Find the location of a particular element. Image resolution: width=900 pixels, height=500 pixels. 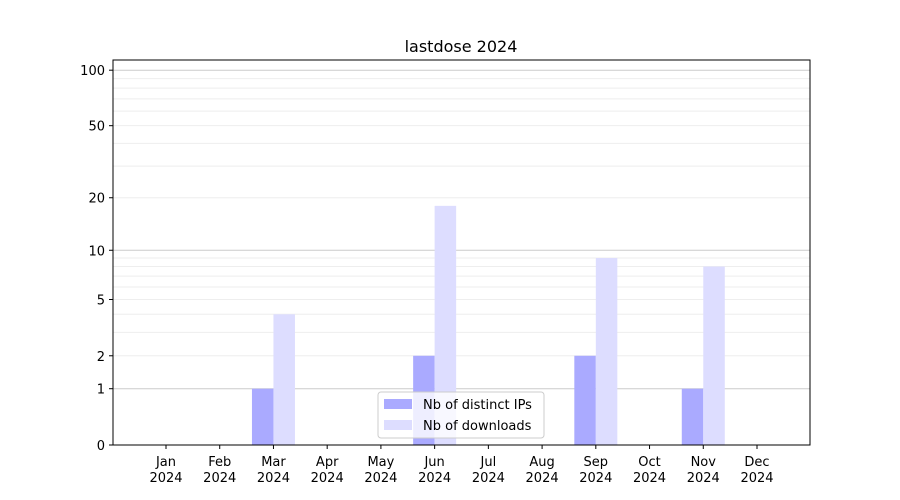

legend-label: Nb of downloads is located at coordinates (477, 426).